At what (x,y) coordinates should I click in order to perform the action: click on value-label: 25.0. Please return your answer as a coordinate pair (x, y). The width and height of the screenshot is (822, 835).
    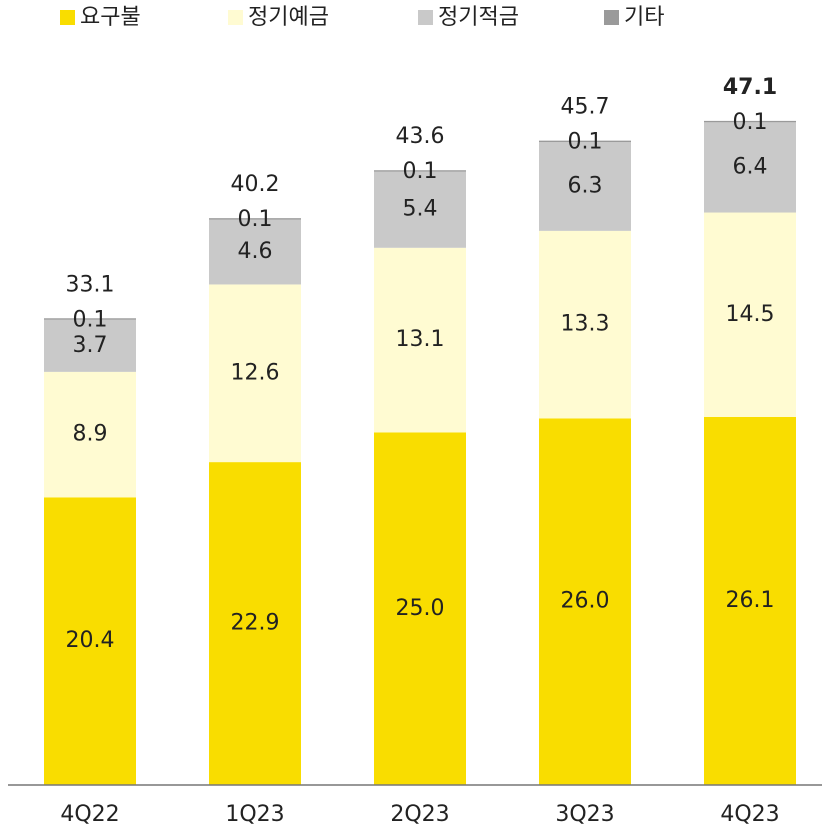
    Looking at the image, I should click on (420, 608).